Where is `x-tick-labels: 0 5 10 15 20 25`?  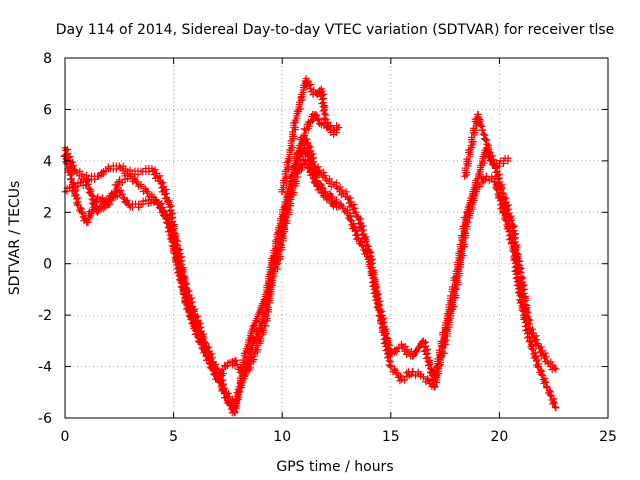 x-tick-labels: 0 5 10 15 20 25 is located at coordinates (339, 437).